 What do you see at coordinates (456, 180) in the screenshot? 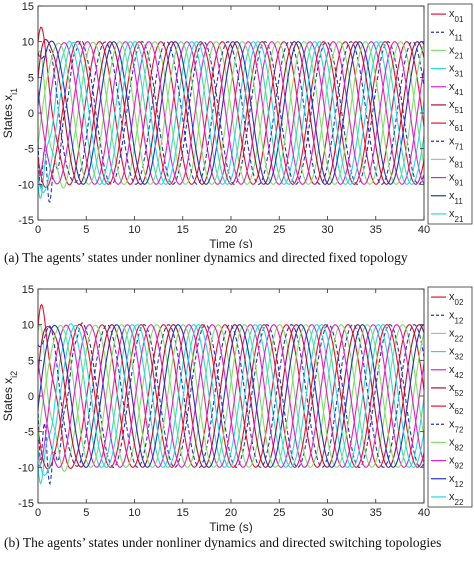
I see `legend-entry-10: x91` at bounding box center [456, 180].